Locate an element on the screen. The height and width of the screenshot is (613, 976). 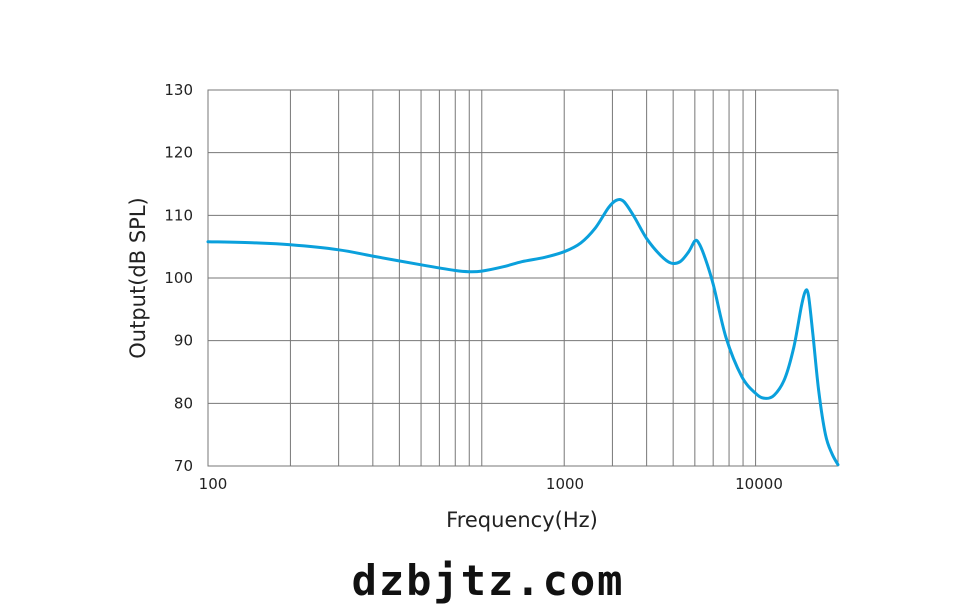
y-tick-label: 120 is located at coordinates (178, 153).